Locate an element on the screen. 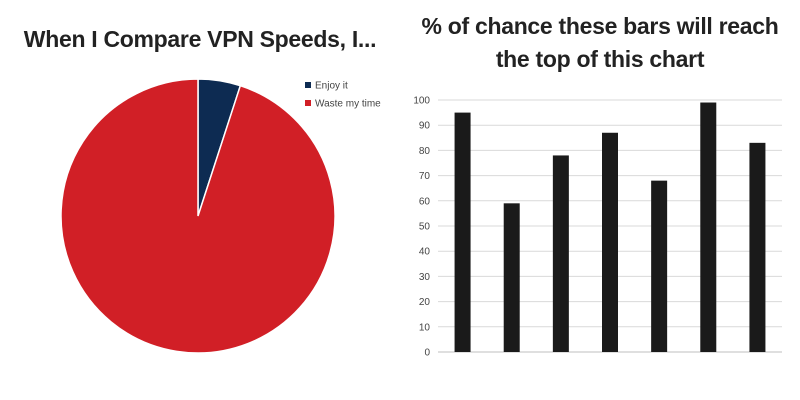 Image resolution: width=800 pixels, height=400 pixels. y-tick-label: 50 is located at coordinates (425, 227).